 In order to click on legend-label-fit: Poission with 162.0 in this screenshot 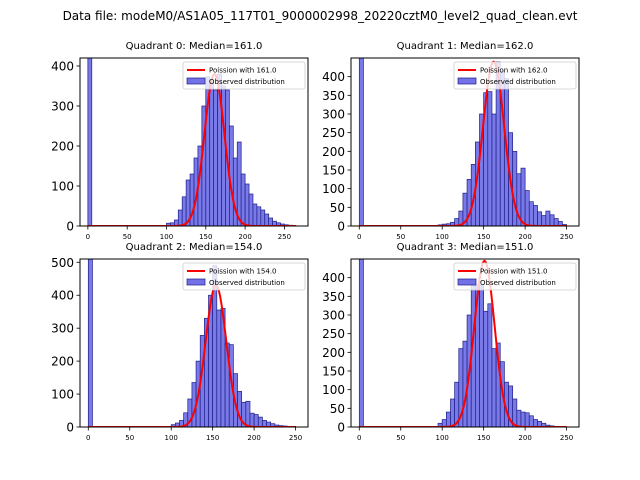, I will do `click(514, 71)`.